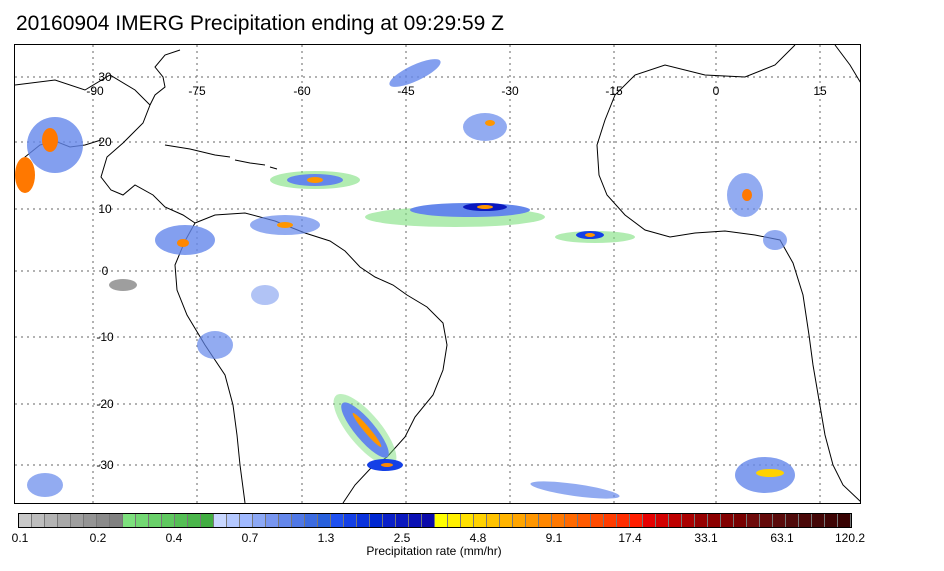 Image resolution: width=944 pixels, height=571 pixels. Describe the element at coordinates (434, 551) in the screenshot. I see `colorbar-title: Precipitation rate (mm/hr)` at that location.